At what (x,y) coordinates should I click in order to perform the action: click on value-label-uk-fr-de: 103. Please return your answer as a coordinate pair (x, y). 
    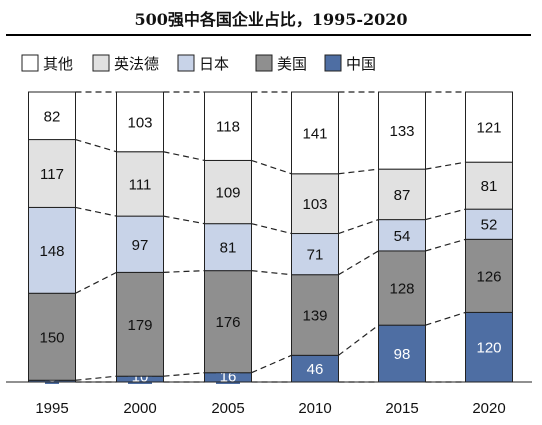
    Looking at the image, I should click on (314, 204).